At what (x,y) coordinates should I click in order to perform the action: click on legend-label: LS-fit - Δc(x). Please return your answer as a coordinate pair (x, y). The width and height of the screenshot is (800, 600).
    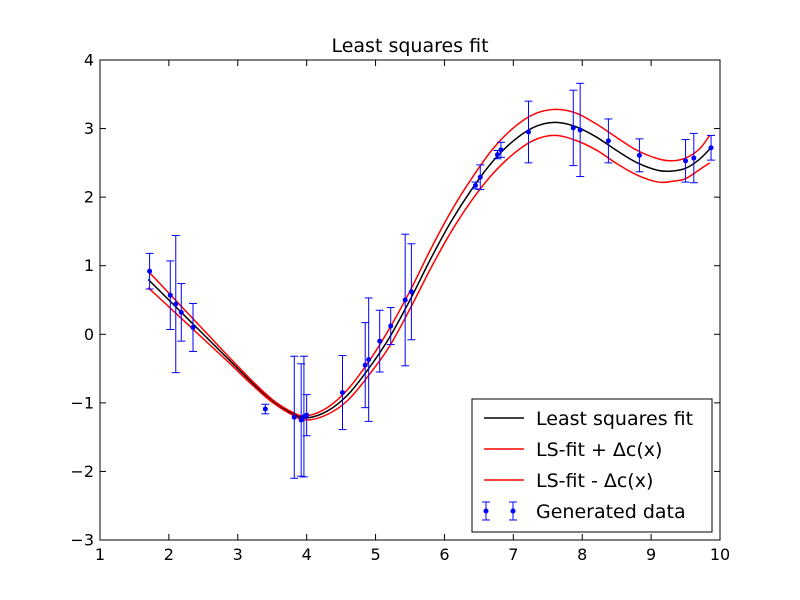
    Looking at the image, I should click on (594, 481).